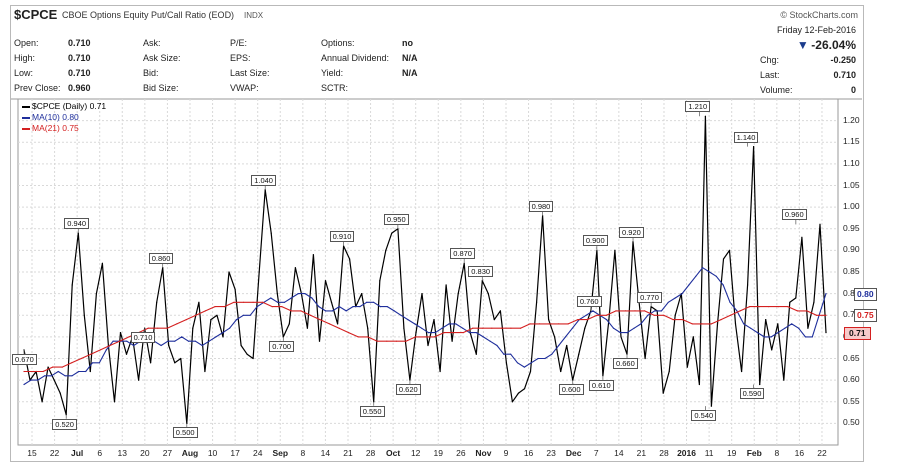 The width and height of the screenshot is (900, 469). I want to click on x-tick-label: 10, so click(212, 453).